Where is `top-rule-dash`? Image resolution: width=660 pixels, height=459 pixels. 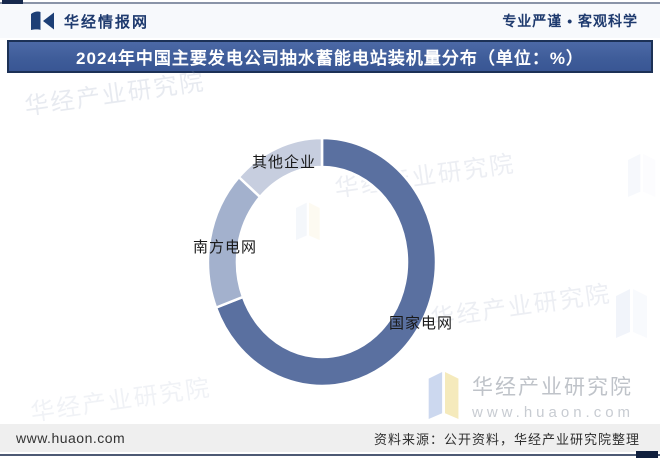
top-rule-dash is located at coordinates (12, 3).